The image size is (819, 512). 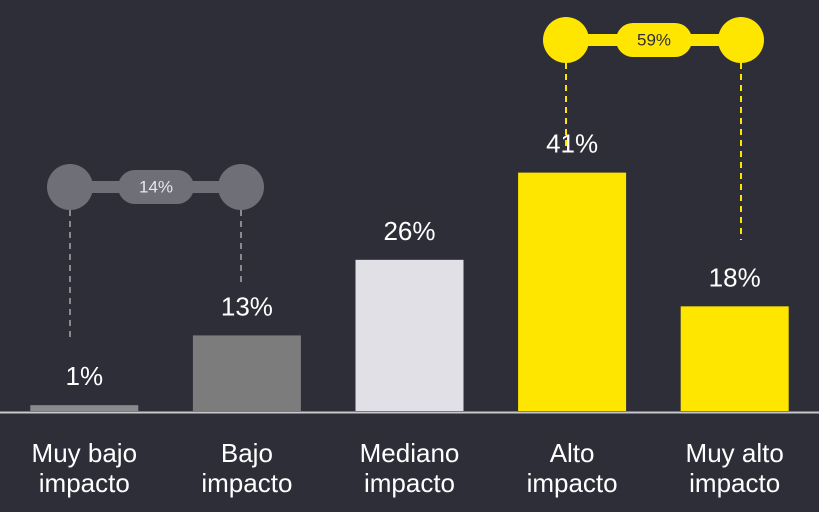 I want to click on x-tick-label: Muy bajo impacto, so click(x=84, y=468).